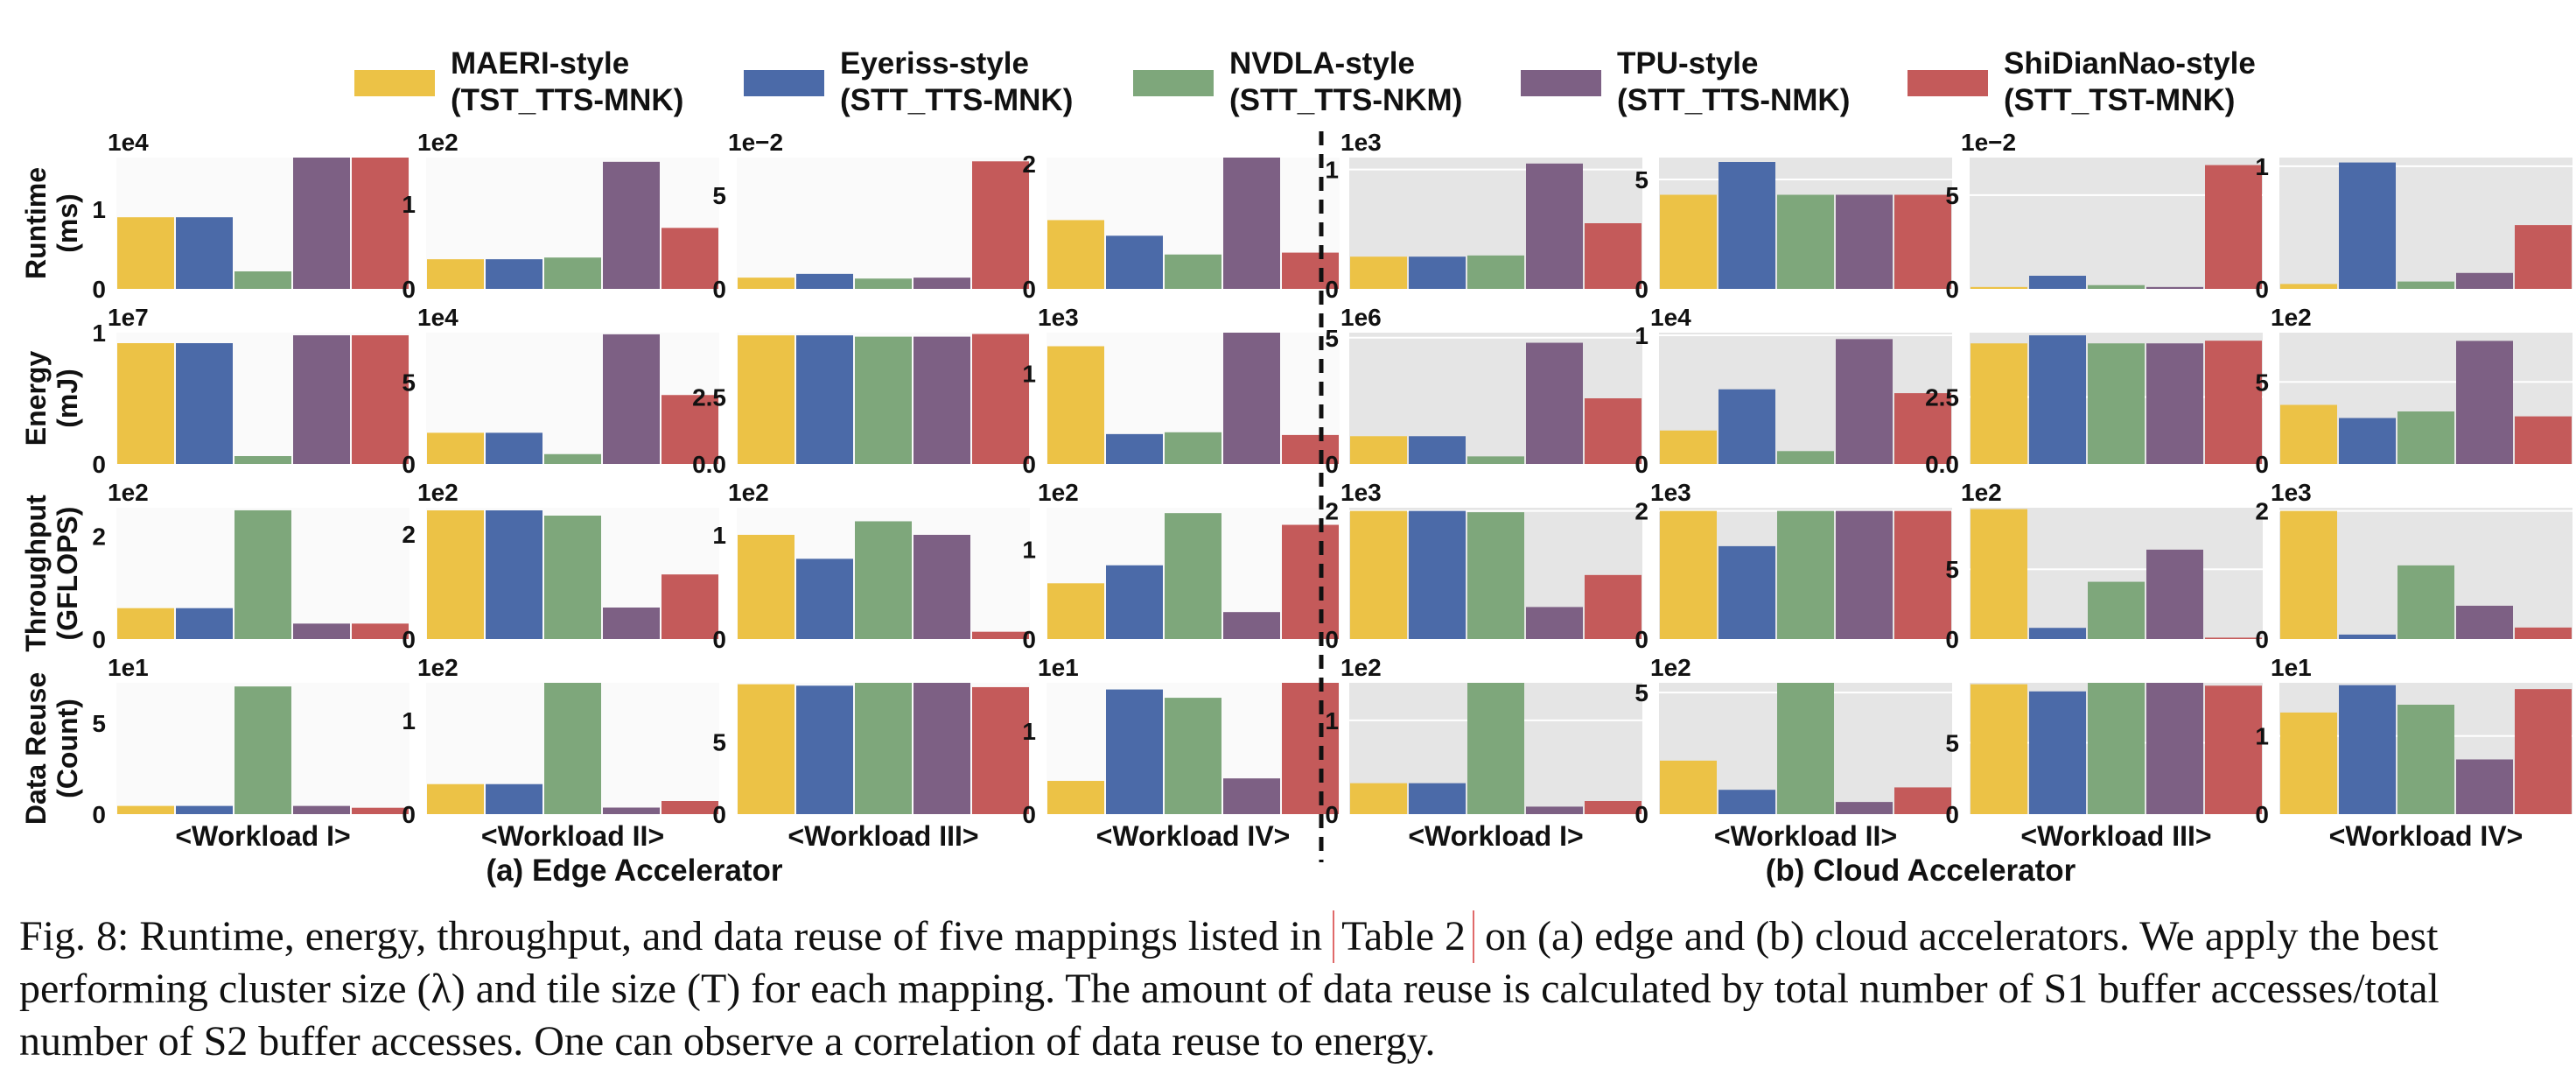 Image resolution: width=2576 pixels, height=1068 pixels. What do you see at coordinates (99, 464) in the screenshot?
I see `edge-energy-workload-1-tick-label-0: 0` at bounding box center [99, 464].